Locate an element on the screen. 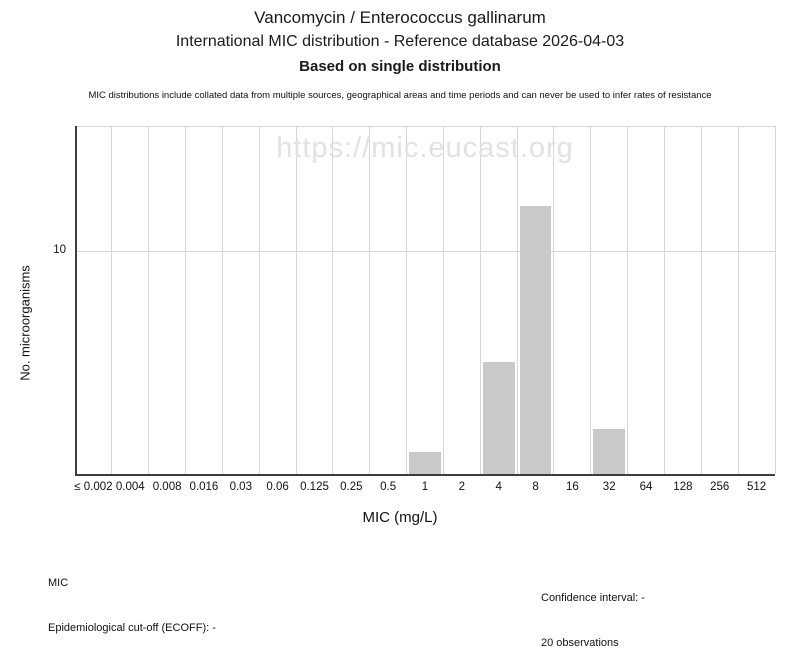 The height and width of the screenshot is (650, 800). x-tick-label: 256 is located at coordinates (720, 487).